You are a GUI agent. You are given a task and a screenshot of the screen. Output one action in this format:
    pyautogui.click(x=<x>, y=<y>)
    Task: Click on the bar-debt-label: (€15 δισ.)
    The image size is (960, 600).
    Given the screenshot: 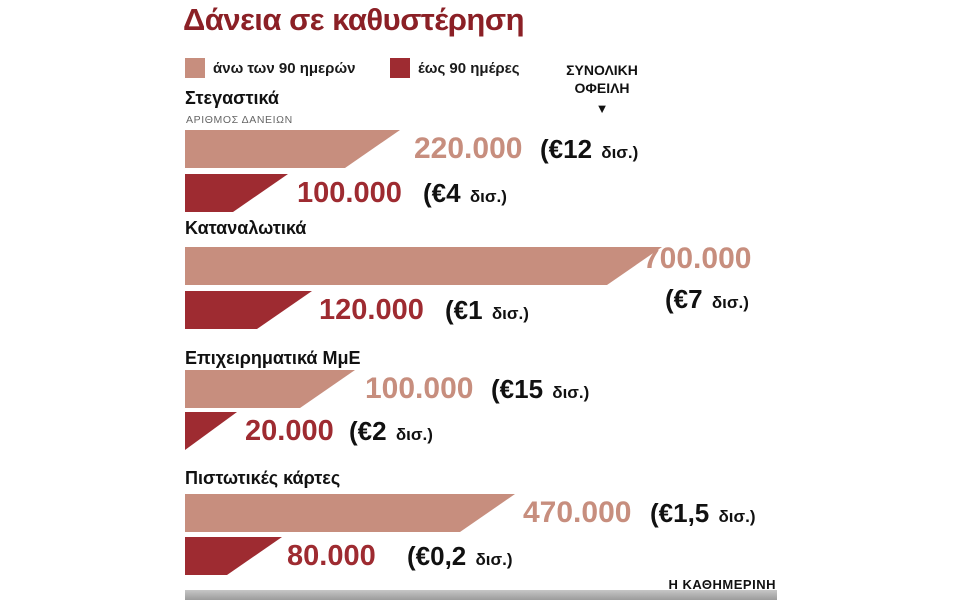 What is the action you would take?
    pyautogui.click(x=540, y=389)
    